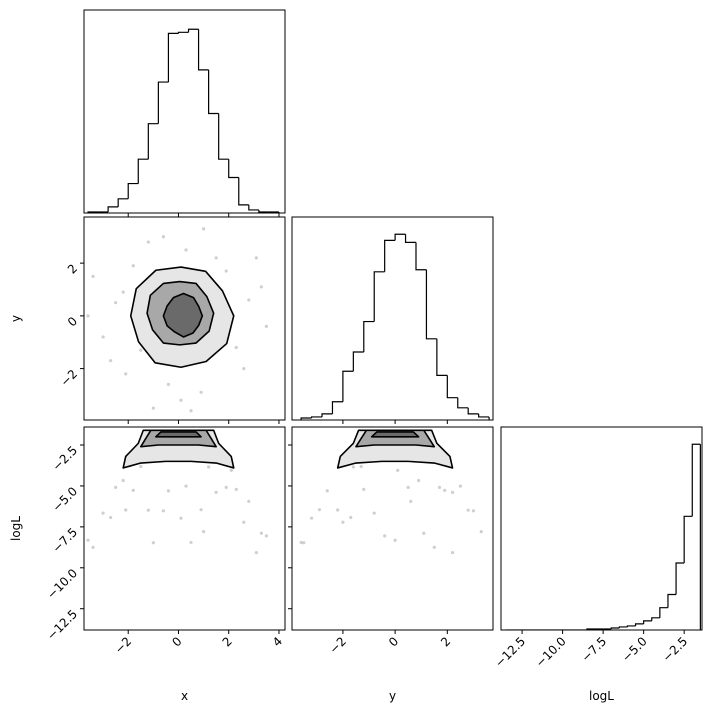 The image size is (719, 714). I want to click on y-tick-label: 0, so click(72, 321).